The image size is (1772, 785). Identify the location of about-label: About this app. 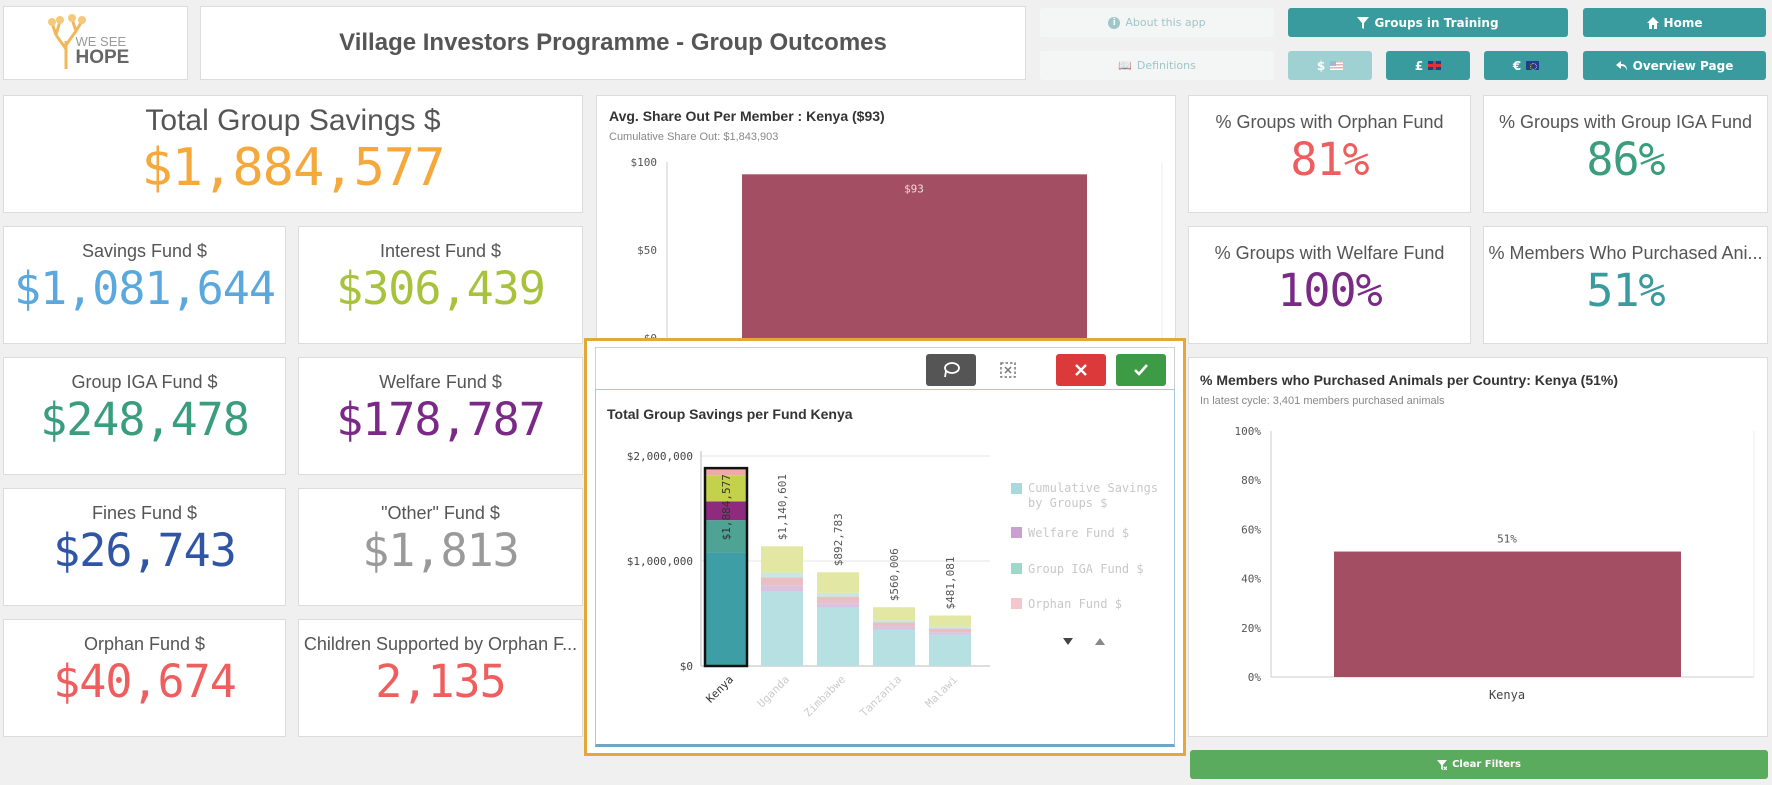
(1165, 22).